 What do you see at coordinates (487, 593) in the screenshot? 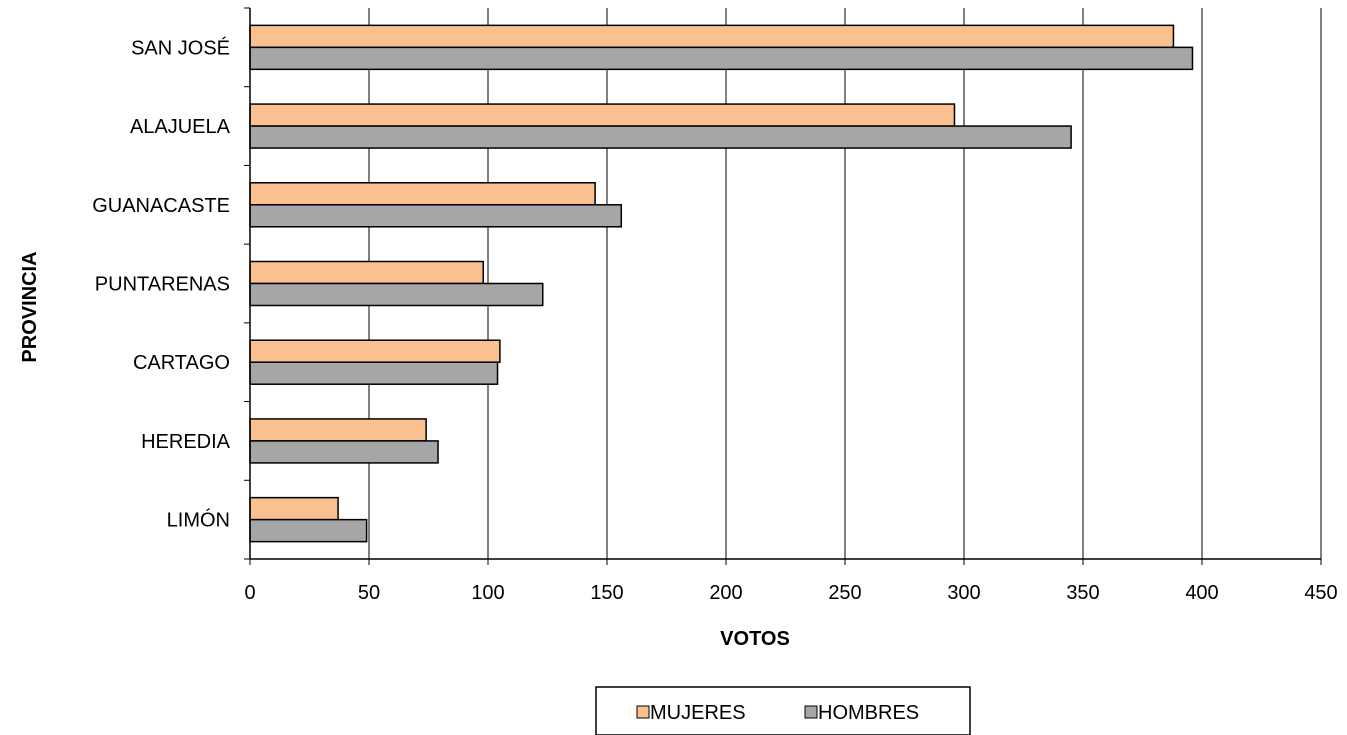
I see `x-tick-label-100: 100` at bounding box center [487, 593].